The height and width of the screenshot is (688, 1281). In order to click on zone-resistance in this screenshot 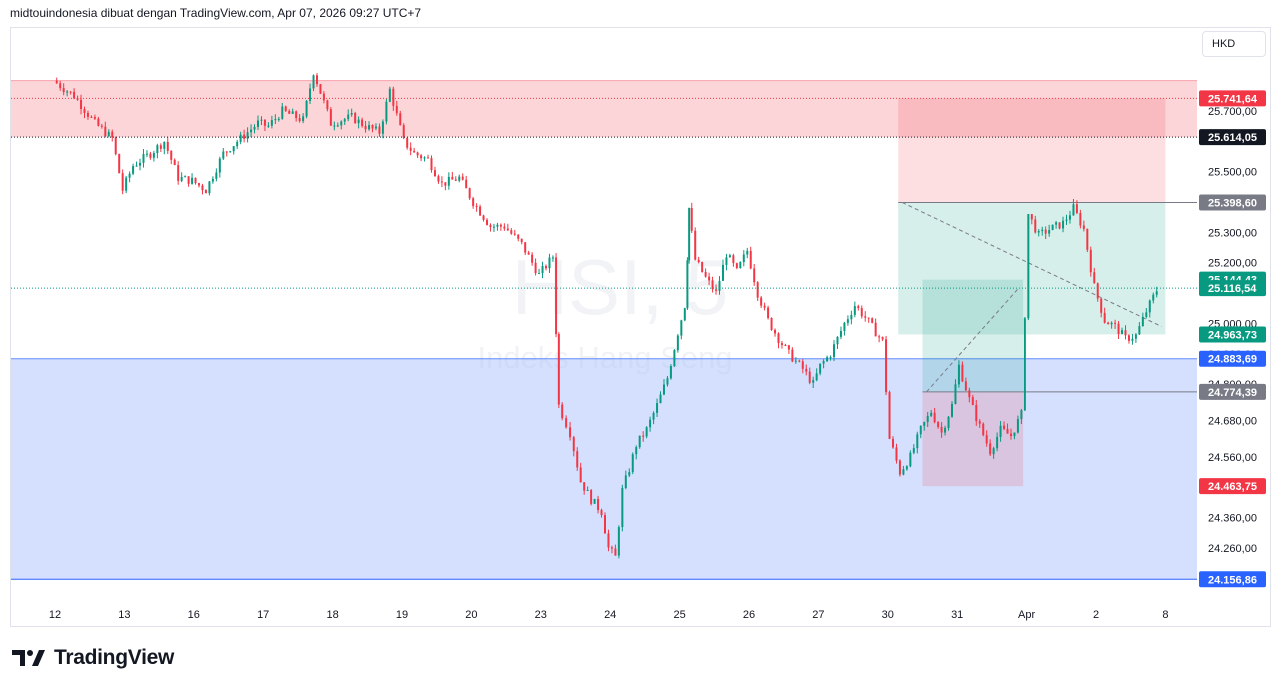, I will do `click(604, 109)`.